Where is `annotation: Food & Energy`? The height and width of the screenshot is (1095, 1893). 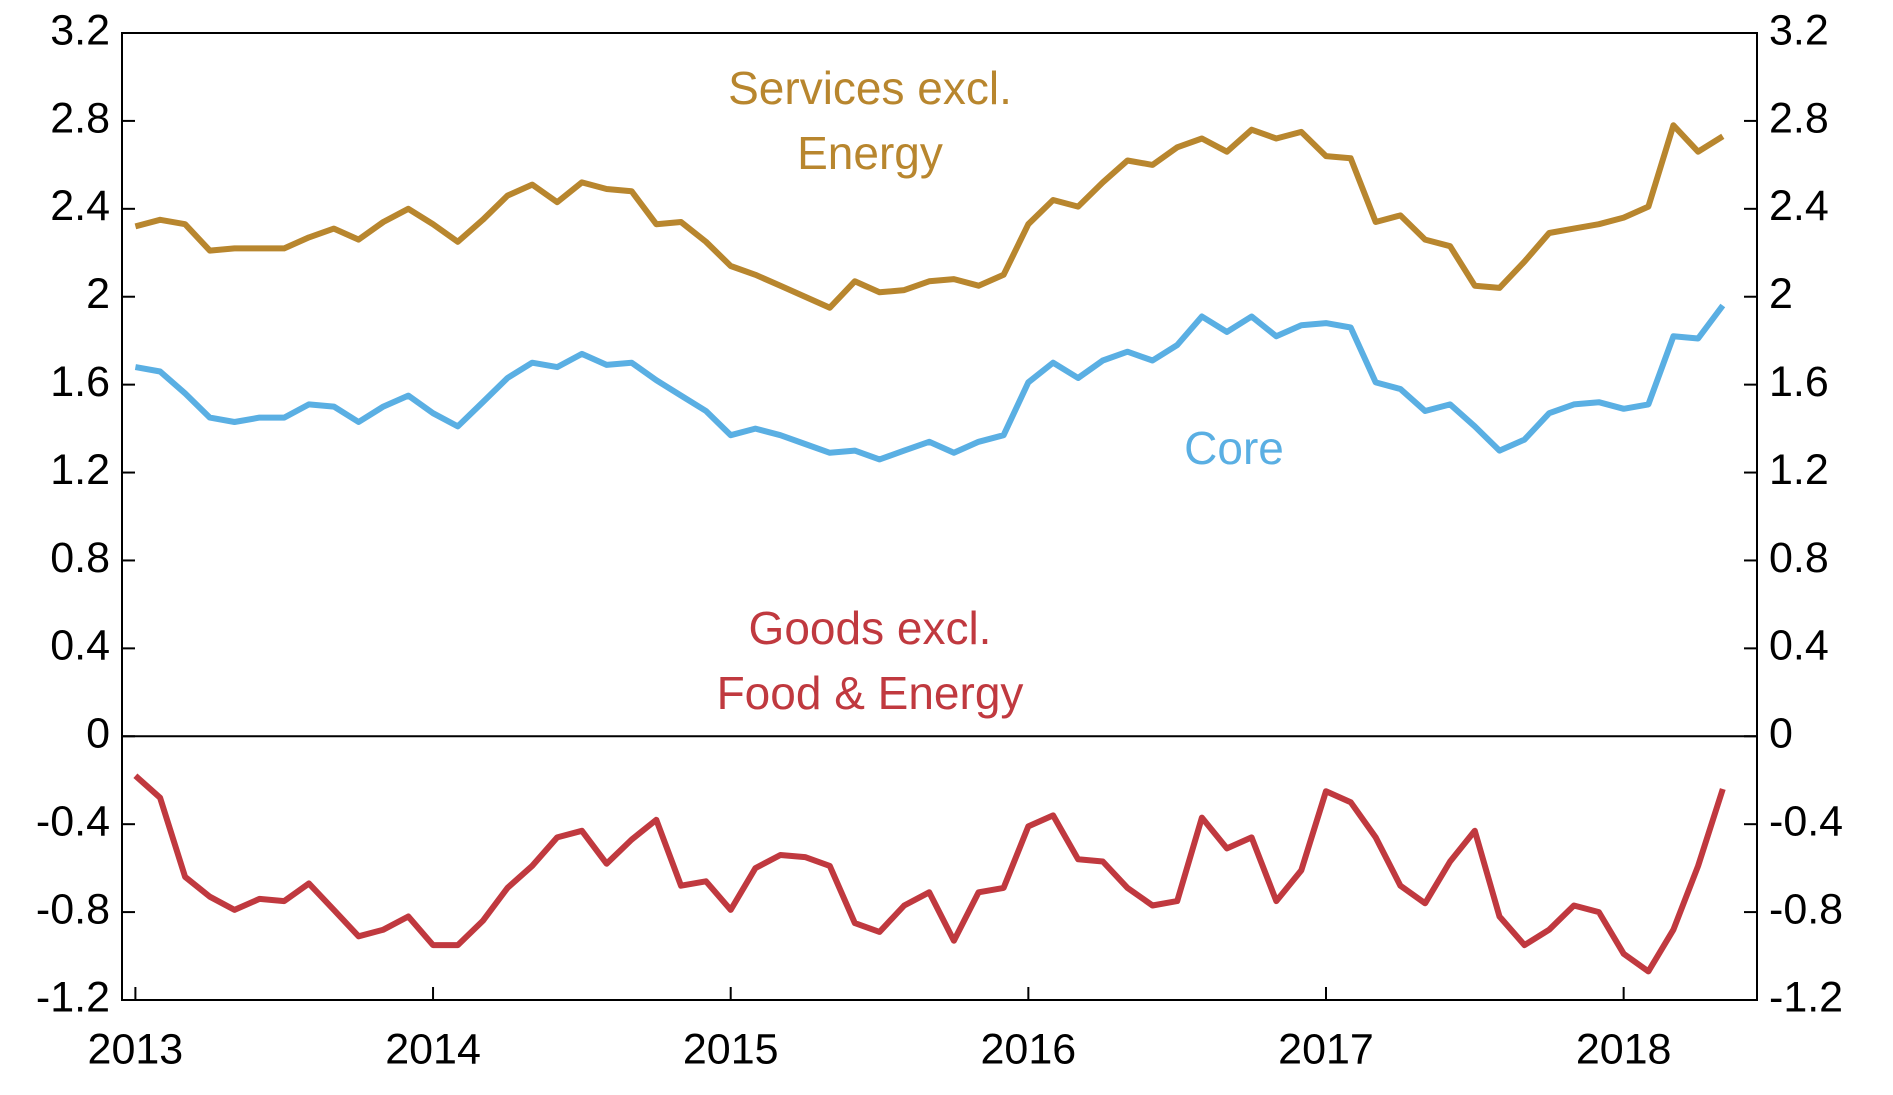
annotation: Food & Energy is located at coordinates (870, 693).